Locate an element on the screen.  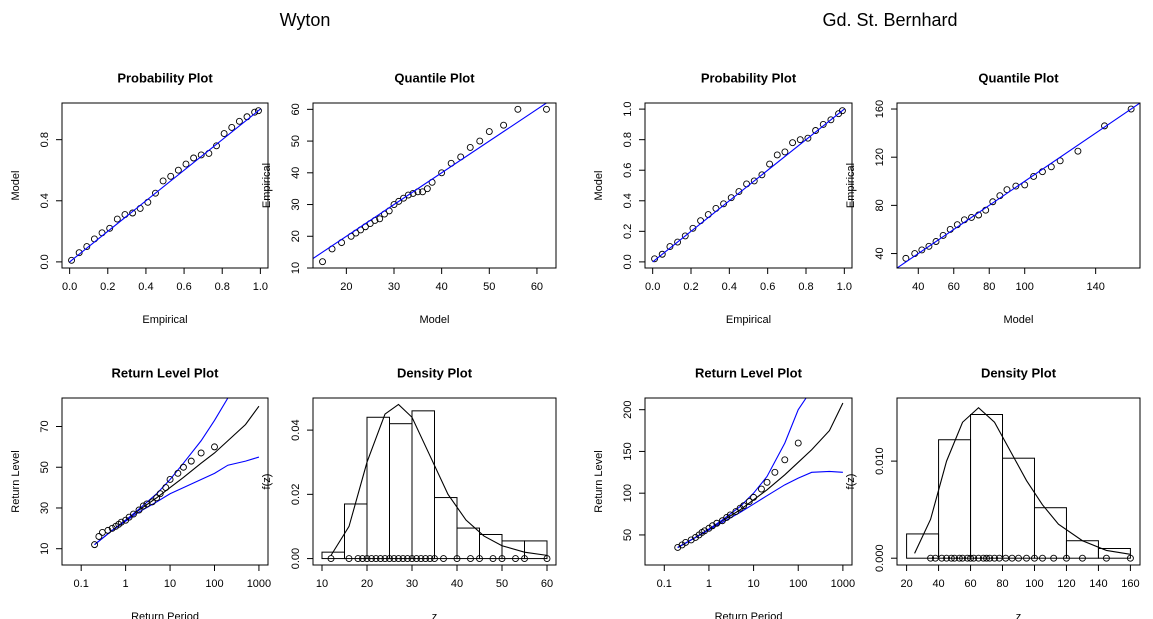
y-tick-label: 120 is located at coordinates (880, 157).